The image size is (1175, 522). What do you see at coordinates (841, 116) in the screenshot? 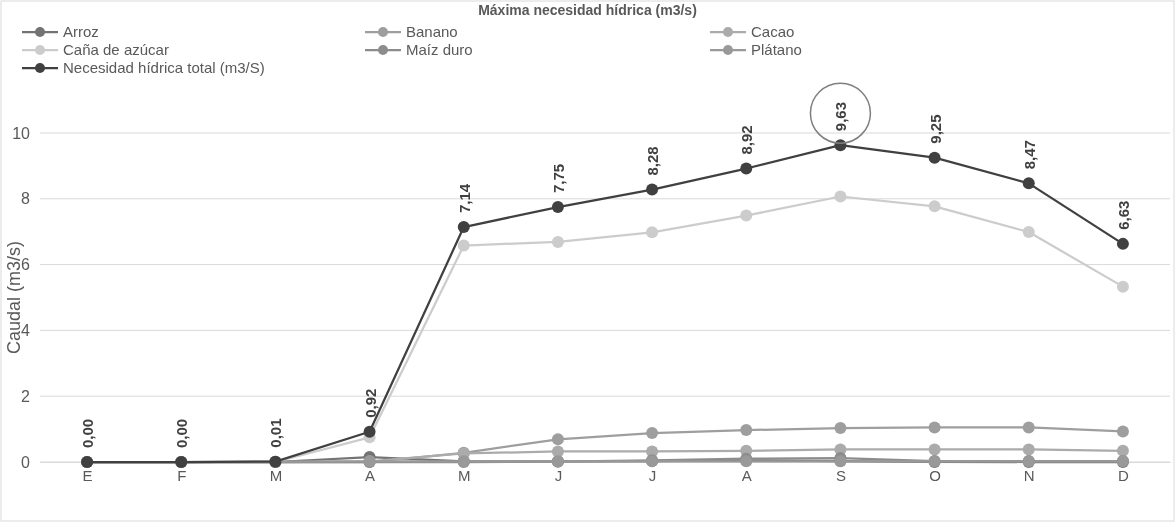
I see `data-label: 9,63` at bounding box center [841, 116].